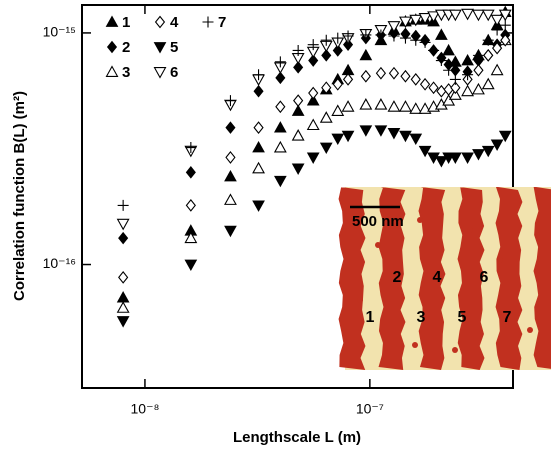 This screenshot has width=551, height=453. Describe the element at coordinates (59, 32) in the screenshot. I see `y-tick-label: 10⁻¹⁵` at that location.